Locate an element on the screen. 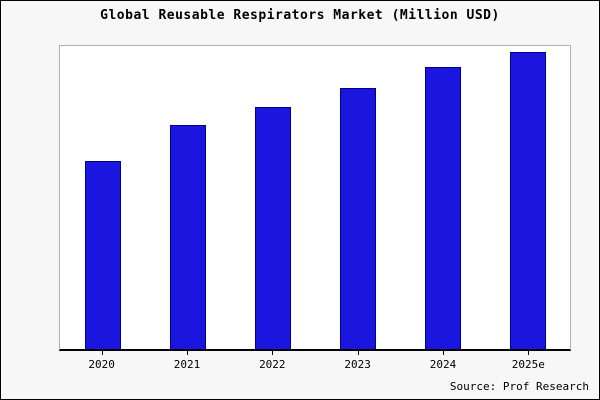 Image resolution: width=600 pixels, height=400 pixels. bar-2023 is located at coordinates (357, 218).